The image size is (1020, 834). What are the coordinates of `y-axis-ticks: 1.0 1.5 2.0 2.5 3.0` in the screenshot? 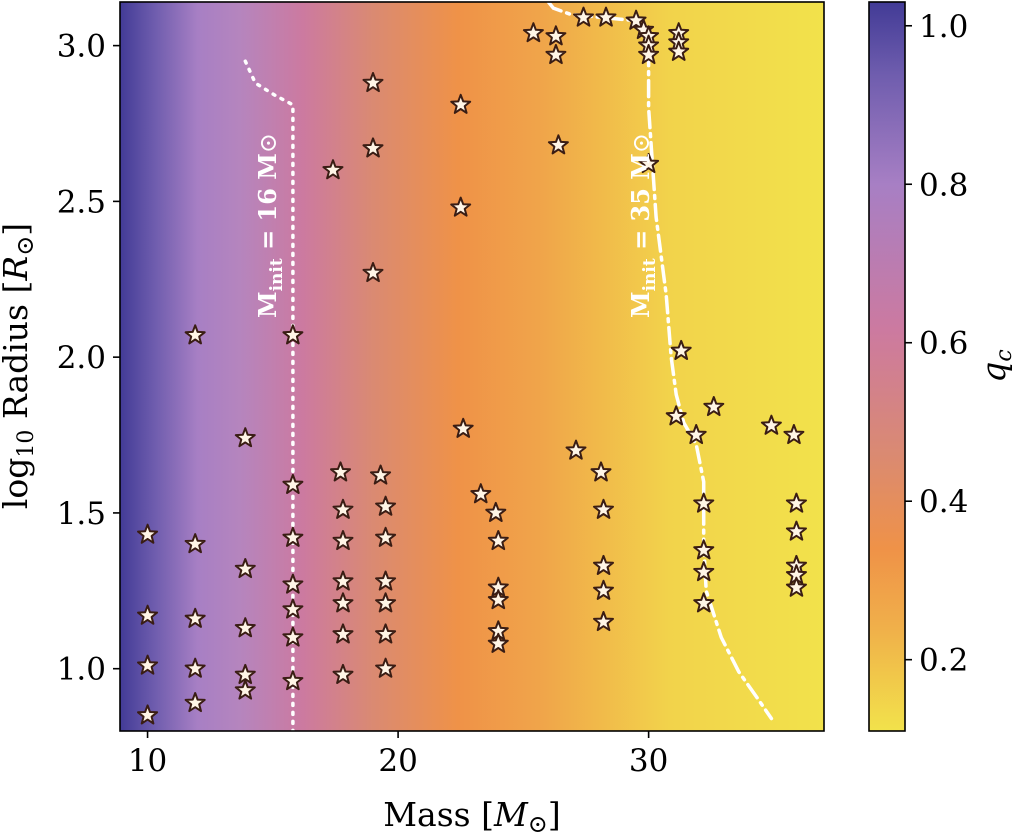 It's located at (88, 358).